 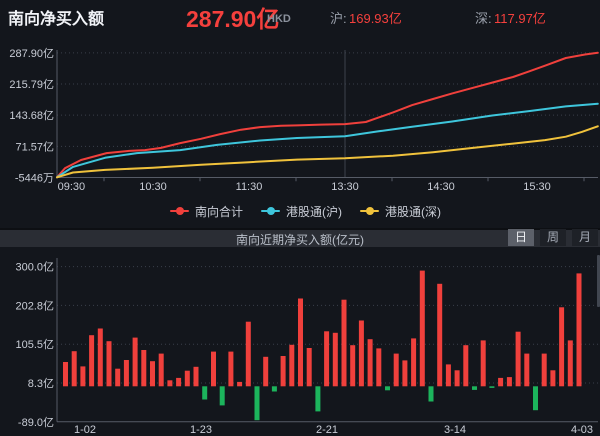 What do you see at coordinates (521, 237) in the screenshot?
I see `period-day-button: 日` at bounding box center [521, 237].